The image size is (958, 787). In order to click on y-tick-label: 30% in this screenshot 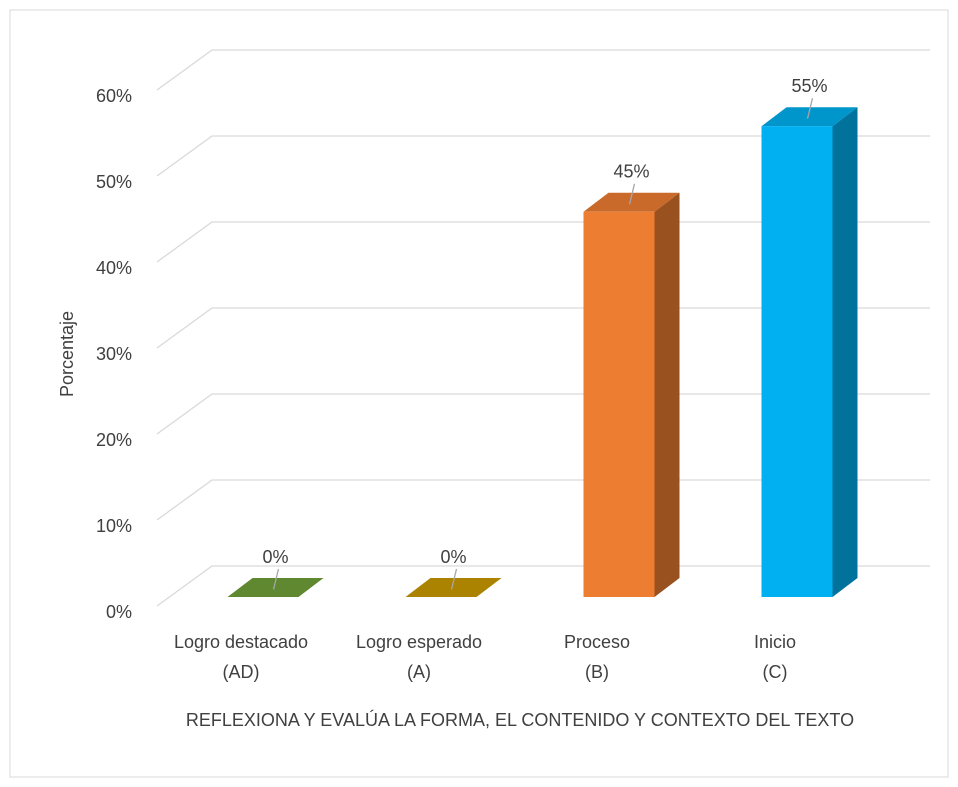, I will do `click(114, 354)`.